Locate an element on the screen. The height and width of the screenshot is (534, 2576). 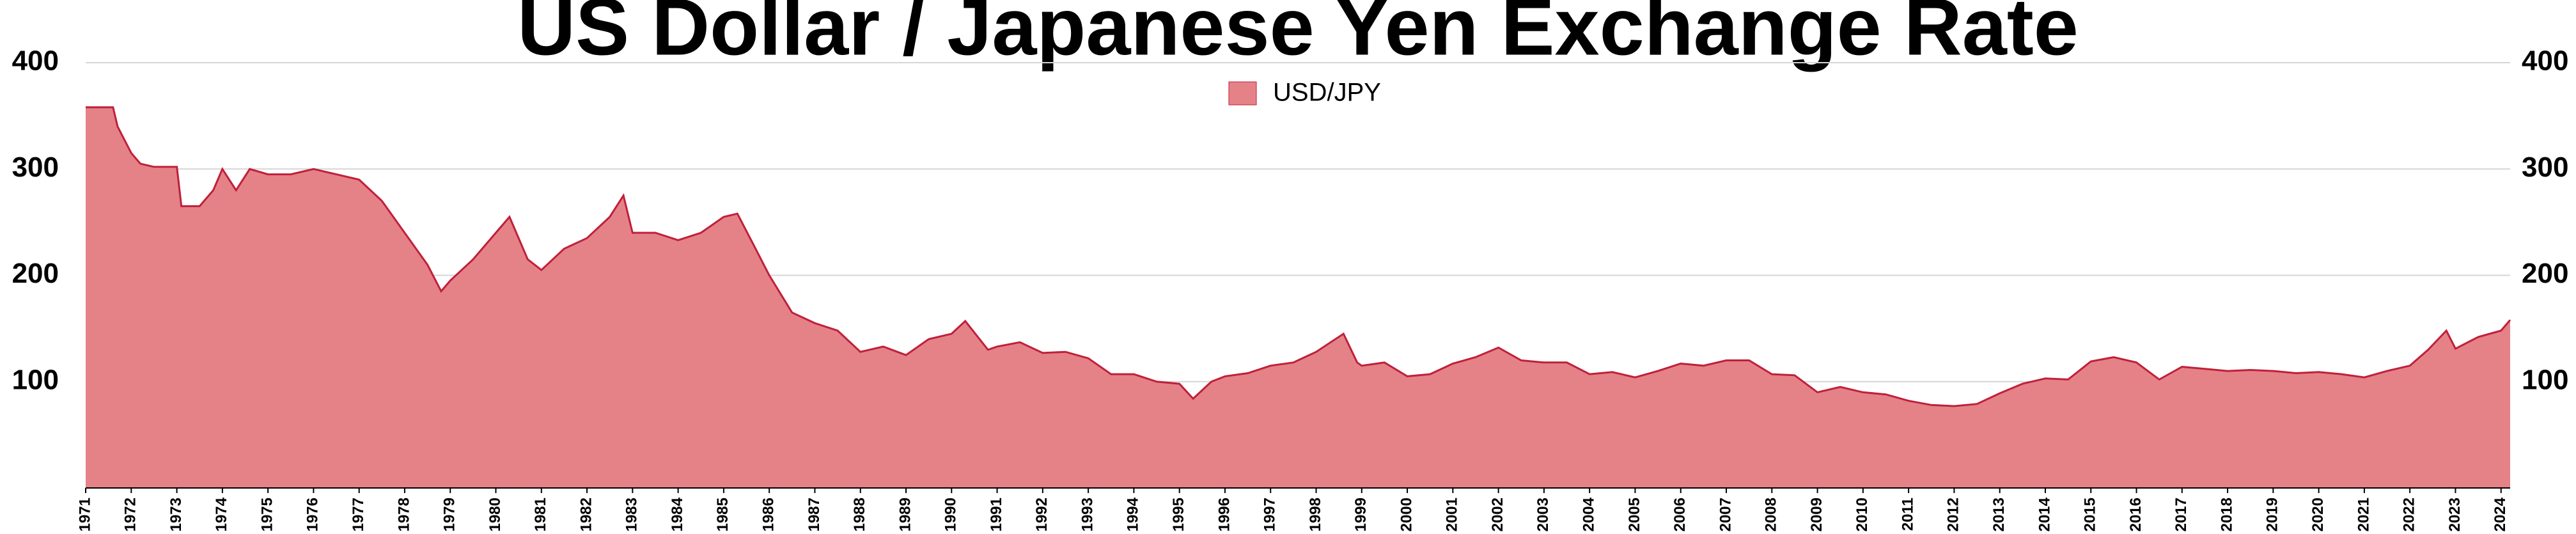
x-tick-label: 2016 is located at coordinates (2135, 514).